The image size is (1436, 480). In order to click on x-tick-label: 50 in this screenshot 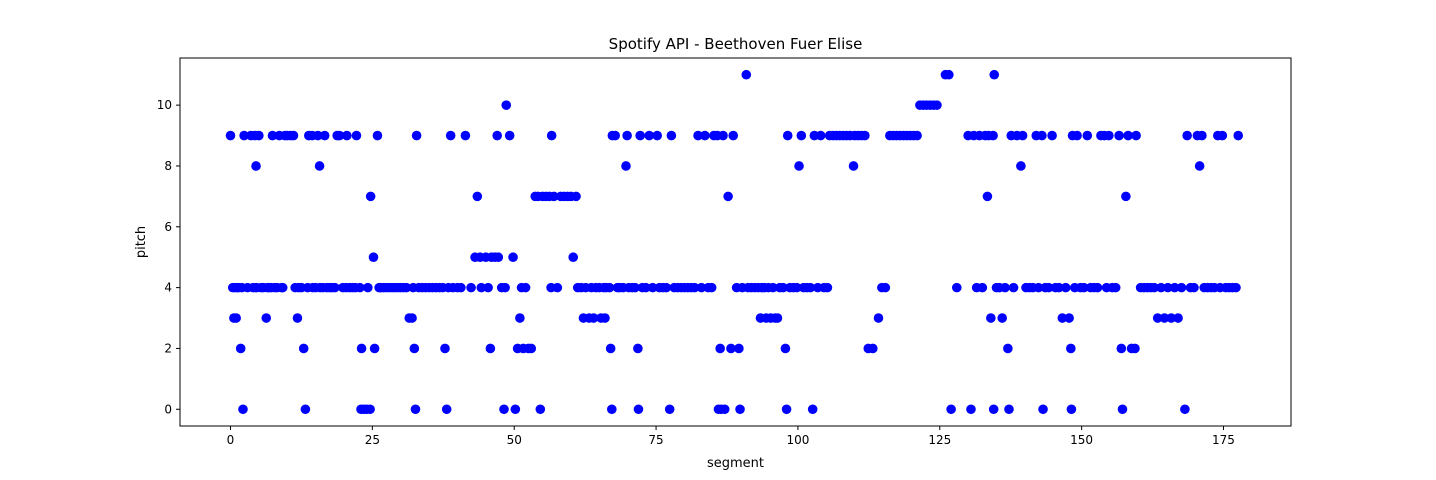, I will do `click(514, 440)`.